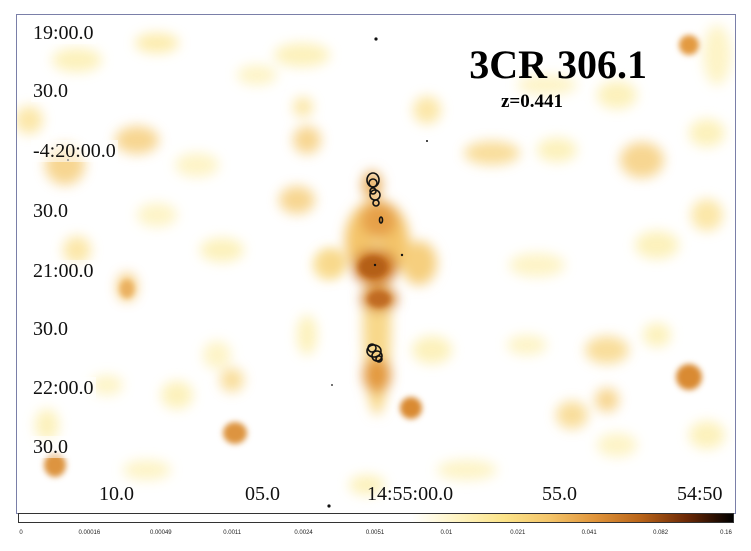 This screenshot has height=551, width=751. What do you see at coordinates (558, 64) in the screenshot?
I see `object-title: 3CR 306.1` at bounding box center [558, 64].